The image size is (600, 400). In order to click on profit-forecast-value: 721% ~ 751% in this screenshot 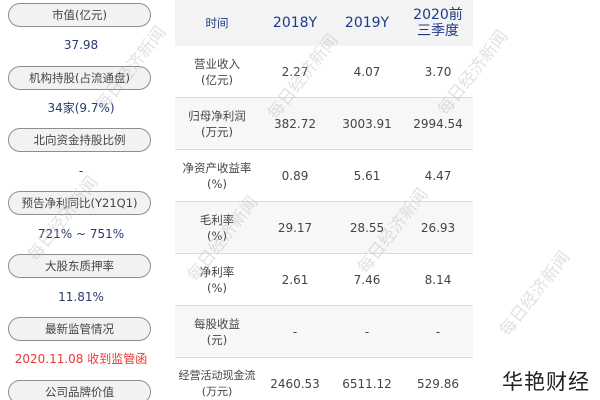, I will do `click(81, 234)`.